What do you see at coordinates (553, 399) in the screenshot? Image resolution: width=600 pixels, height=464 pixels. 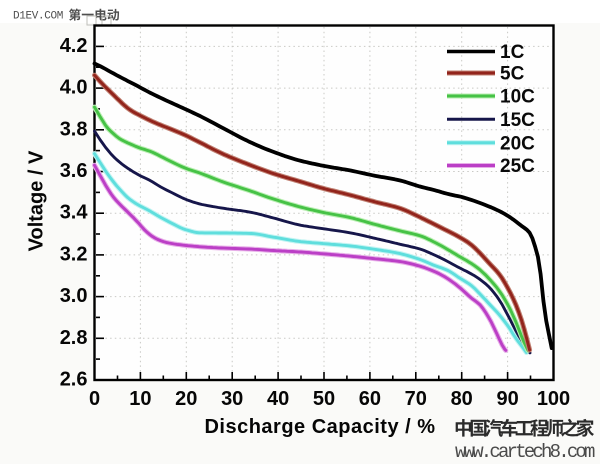 I see `svg-text: 100` at bounding box center [553, 399].